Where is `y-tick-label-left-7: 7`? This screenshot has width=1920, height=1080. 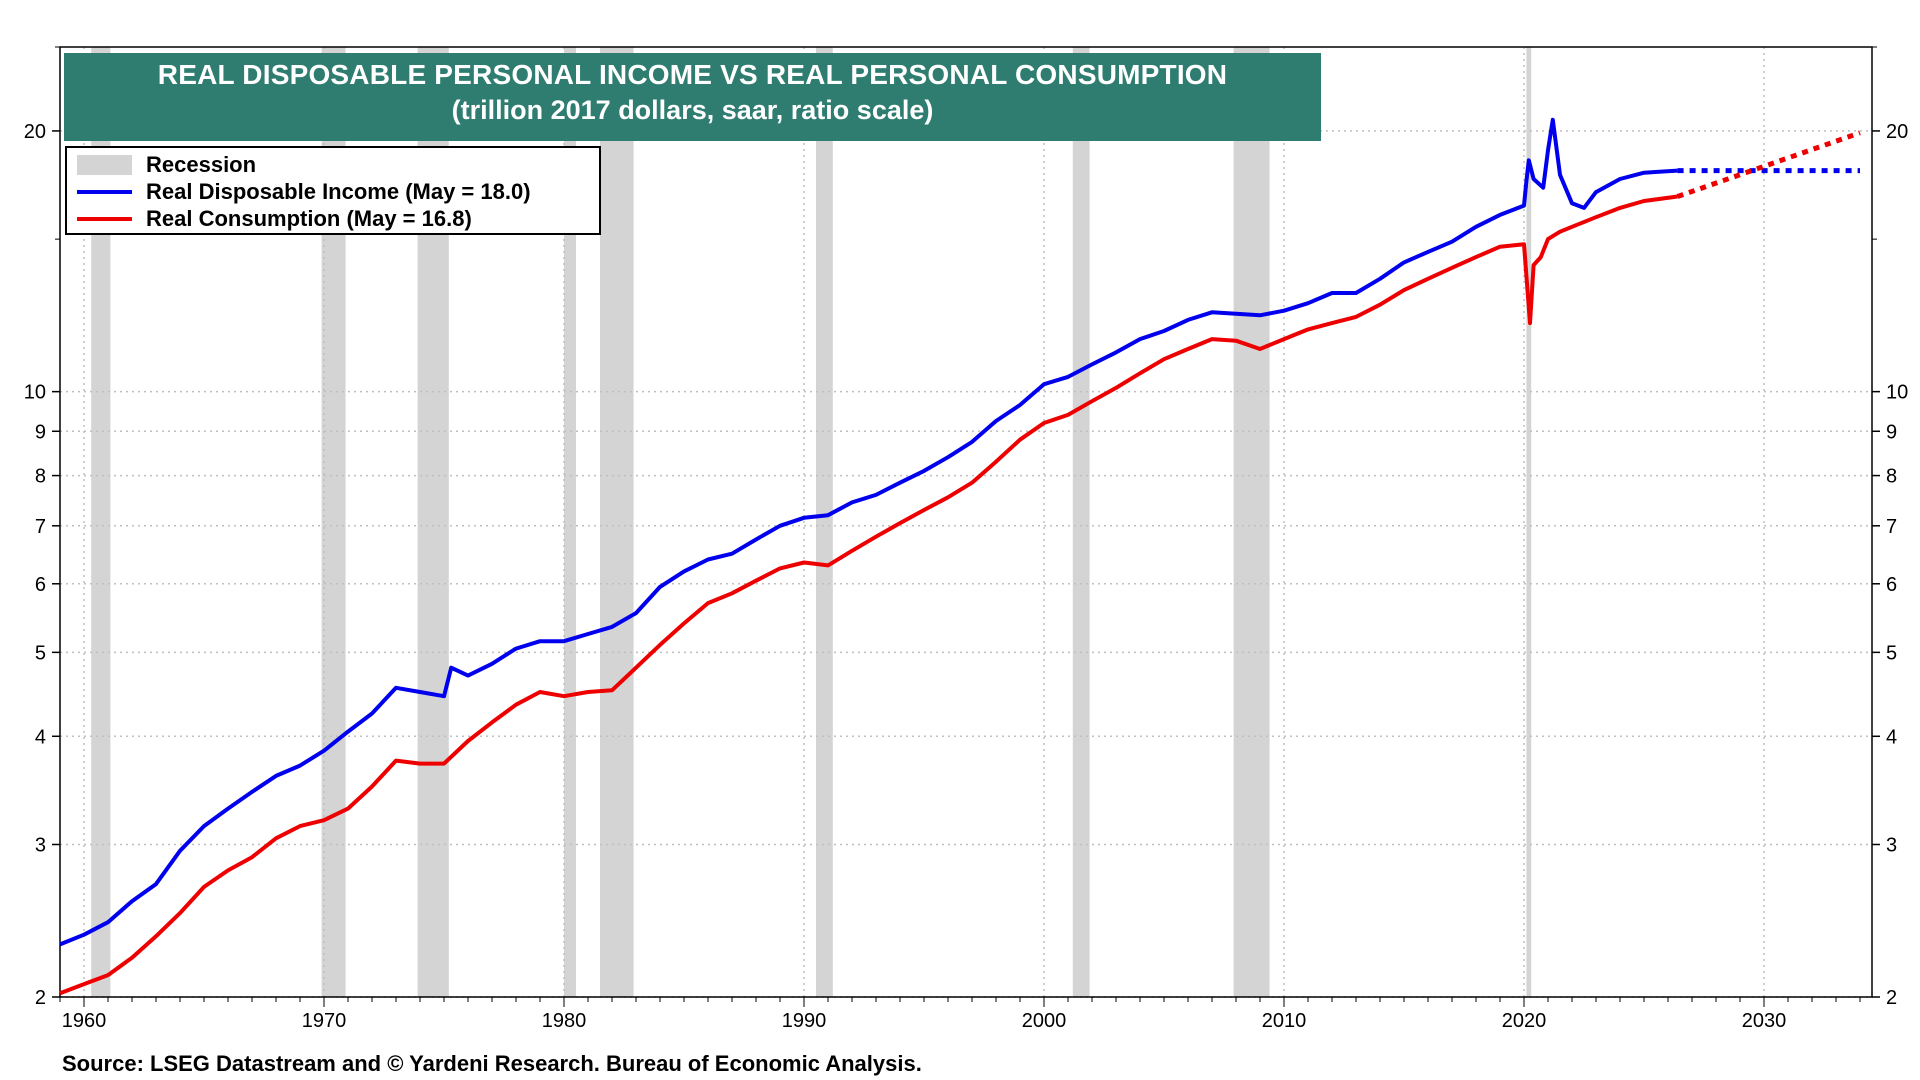 y-tick-label-left-7: 7 is located at coordinates (40, 527).